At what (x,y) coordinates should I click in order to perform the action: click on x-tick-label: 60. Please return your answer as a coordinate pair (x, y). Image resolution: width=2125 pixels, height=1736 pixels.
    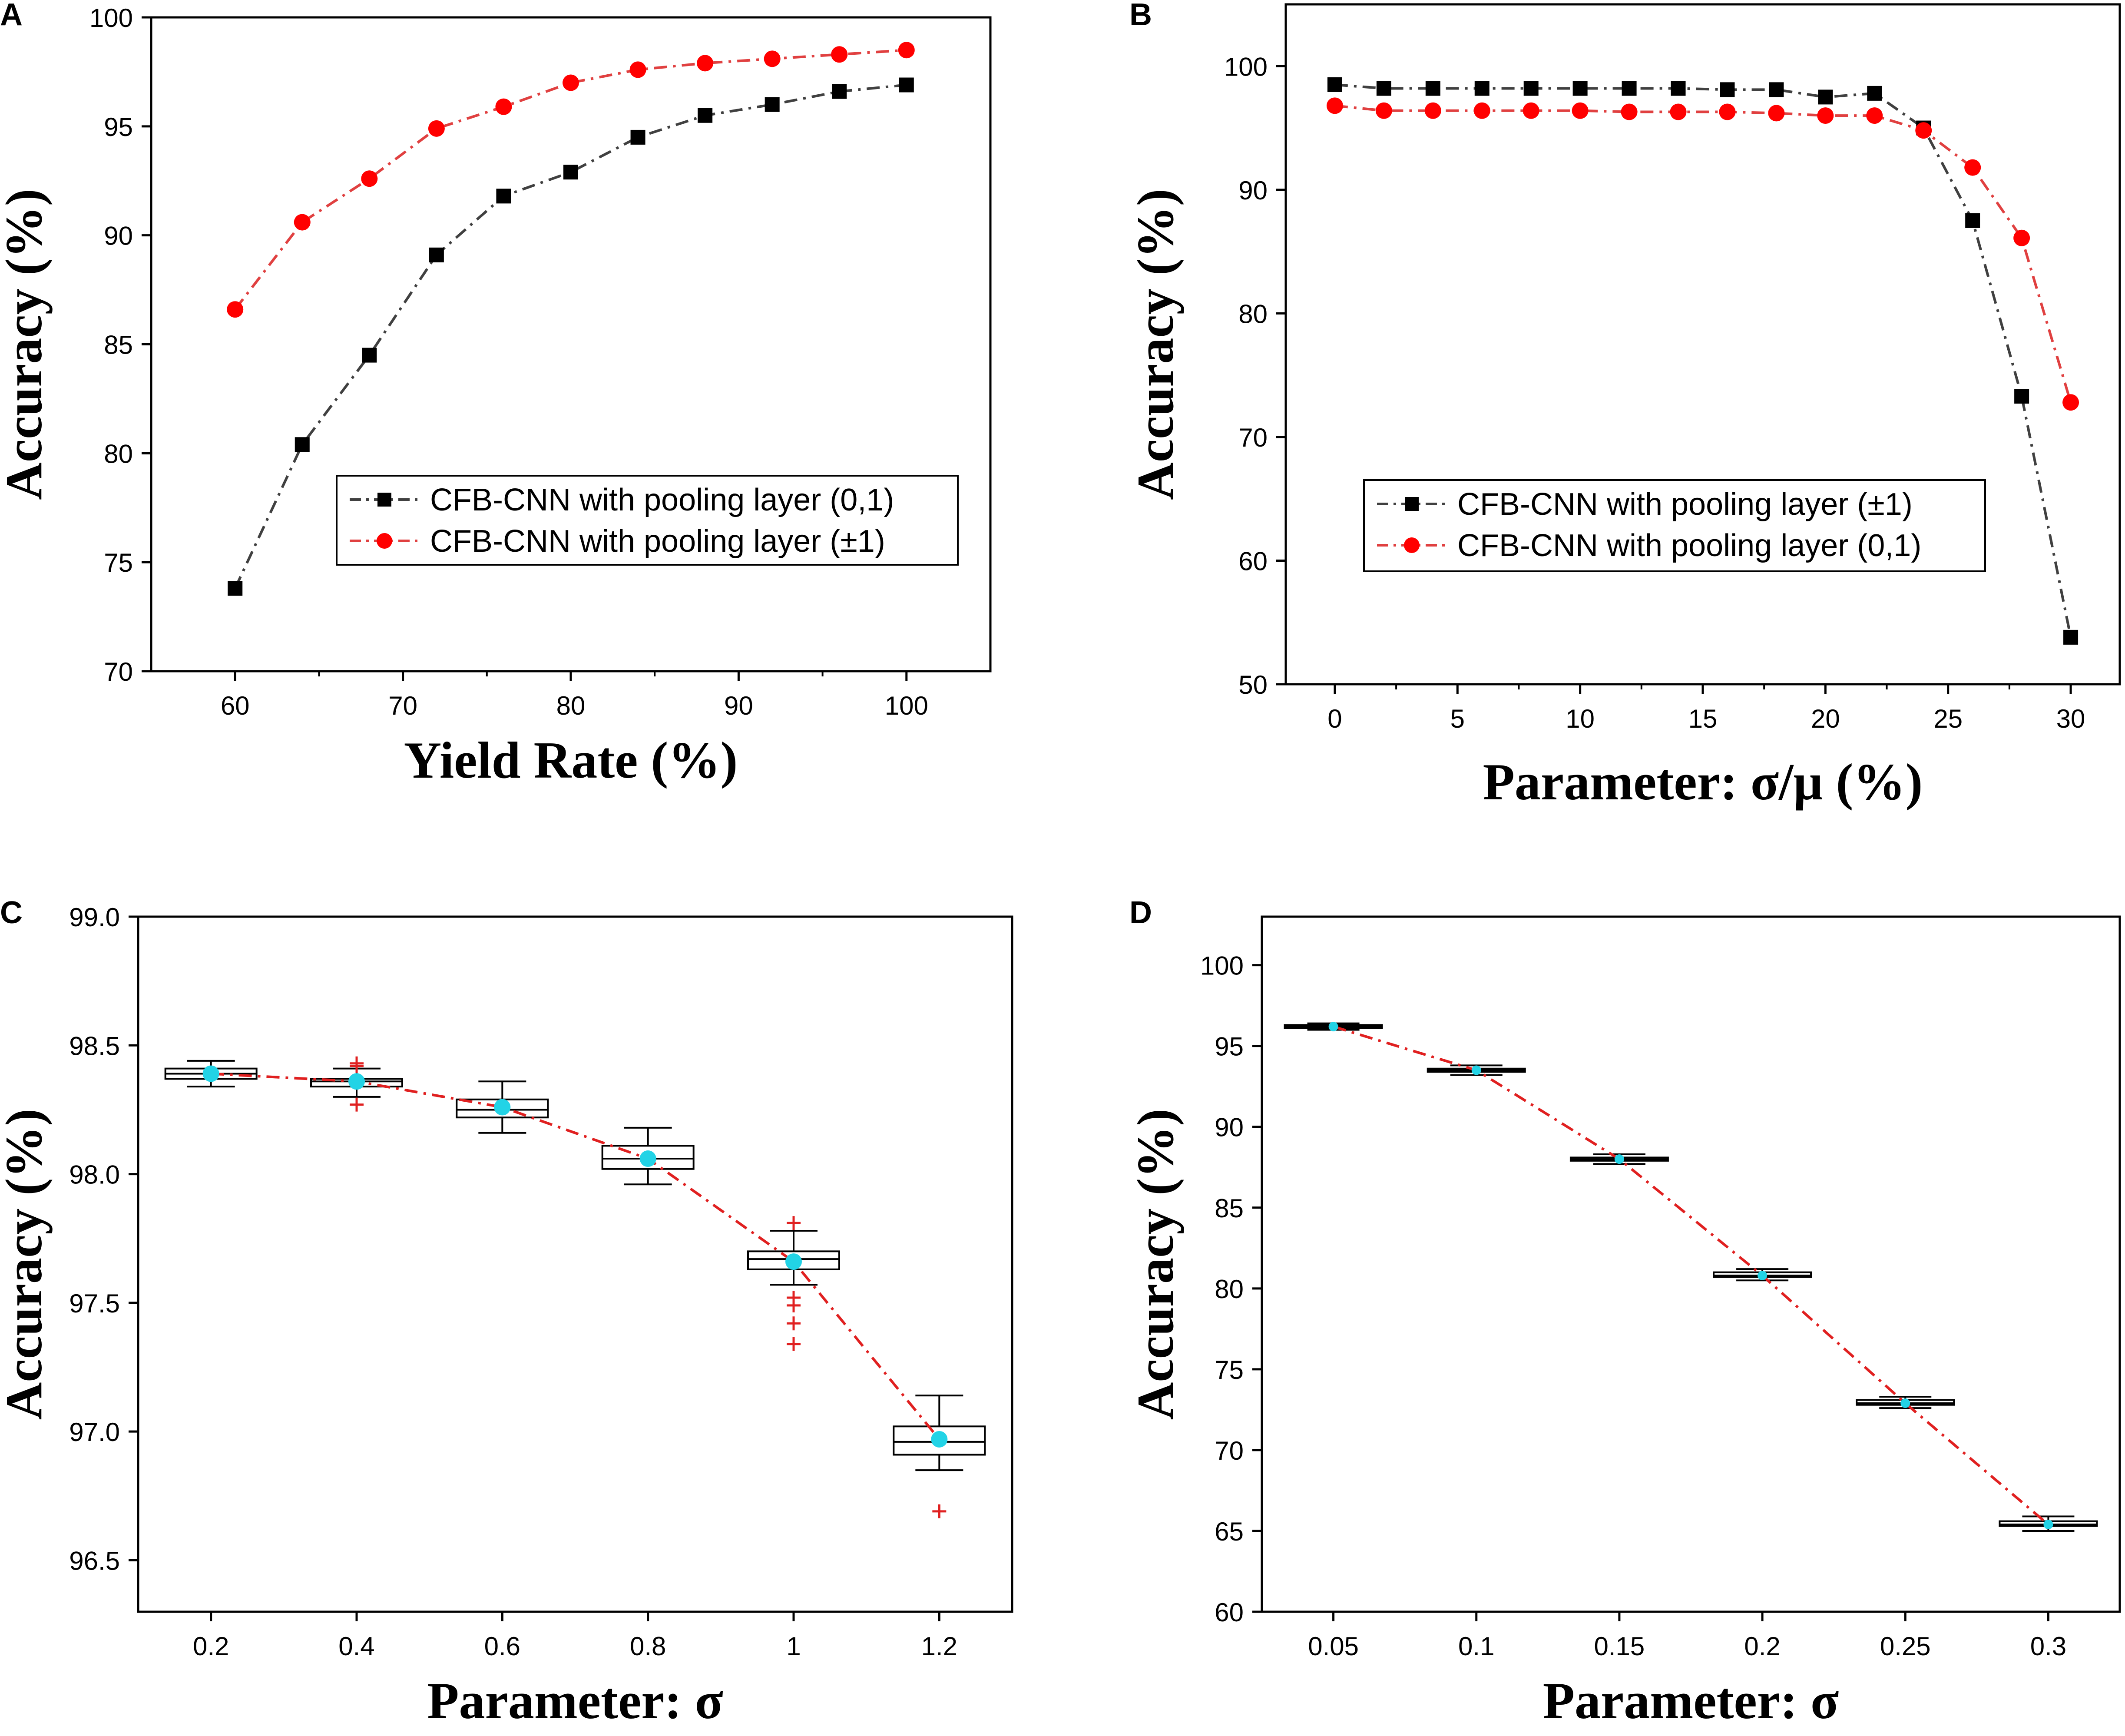
    Looking at the image, I should click on (235, 705).